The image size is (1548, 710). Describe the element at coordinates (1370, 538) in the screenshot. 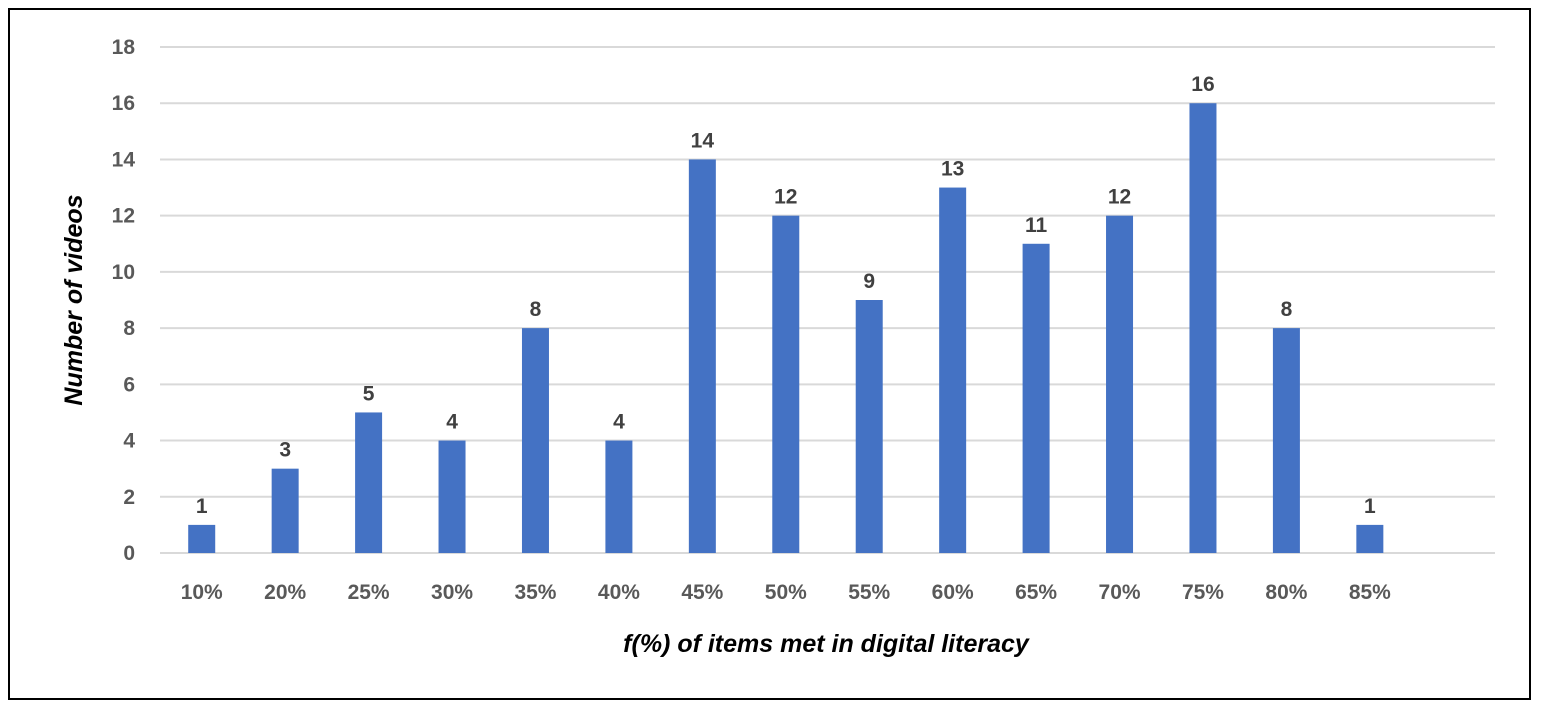

I see `bar-85%` at that location.